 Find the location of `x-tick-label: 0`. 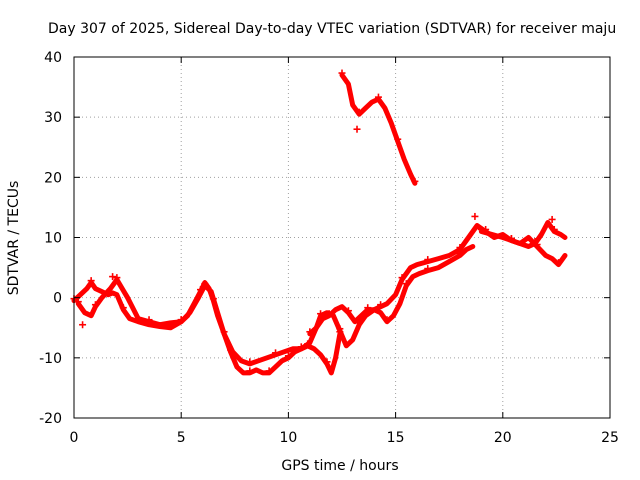

x-tick-label: 0 is located at coordinates (74, 438).